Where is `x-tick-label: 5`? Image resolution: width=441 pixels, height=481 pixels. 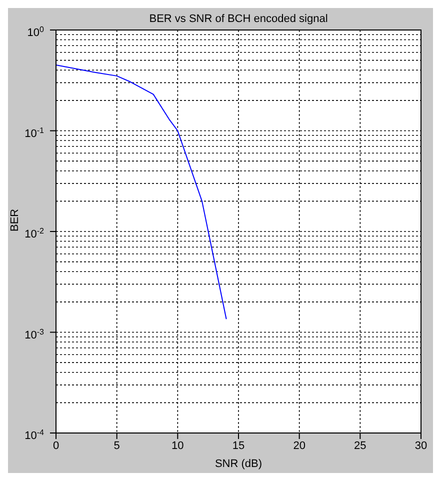 x-tick-label: 5 is located at coordinates (117, 446).